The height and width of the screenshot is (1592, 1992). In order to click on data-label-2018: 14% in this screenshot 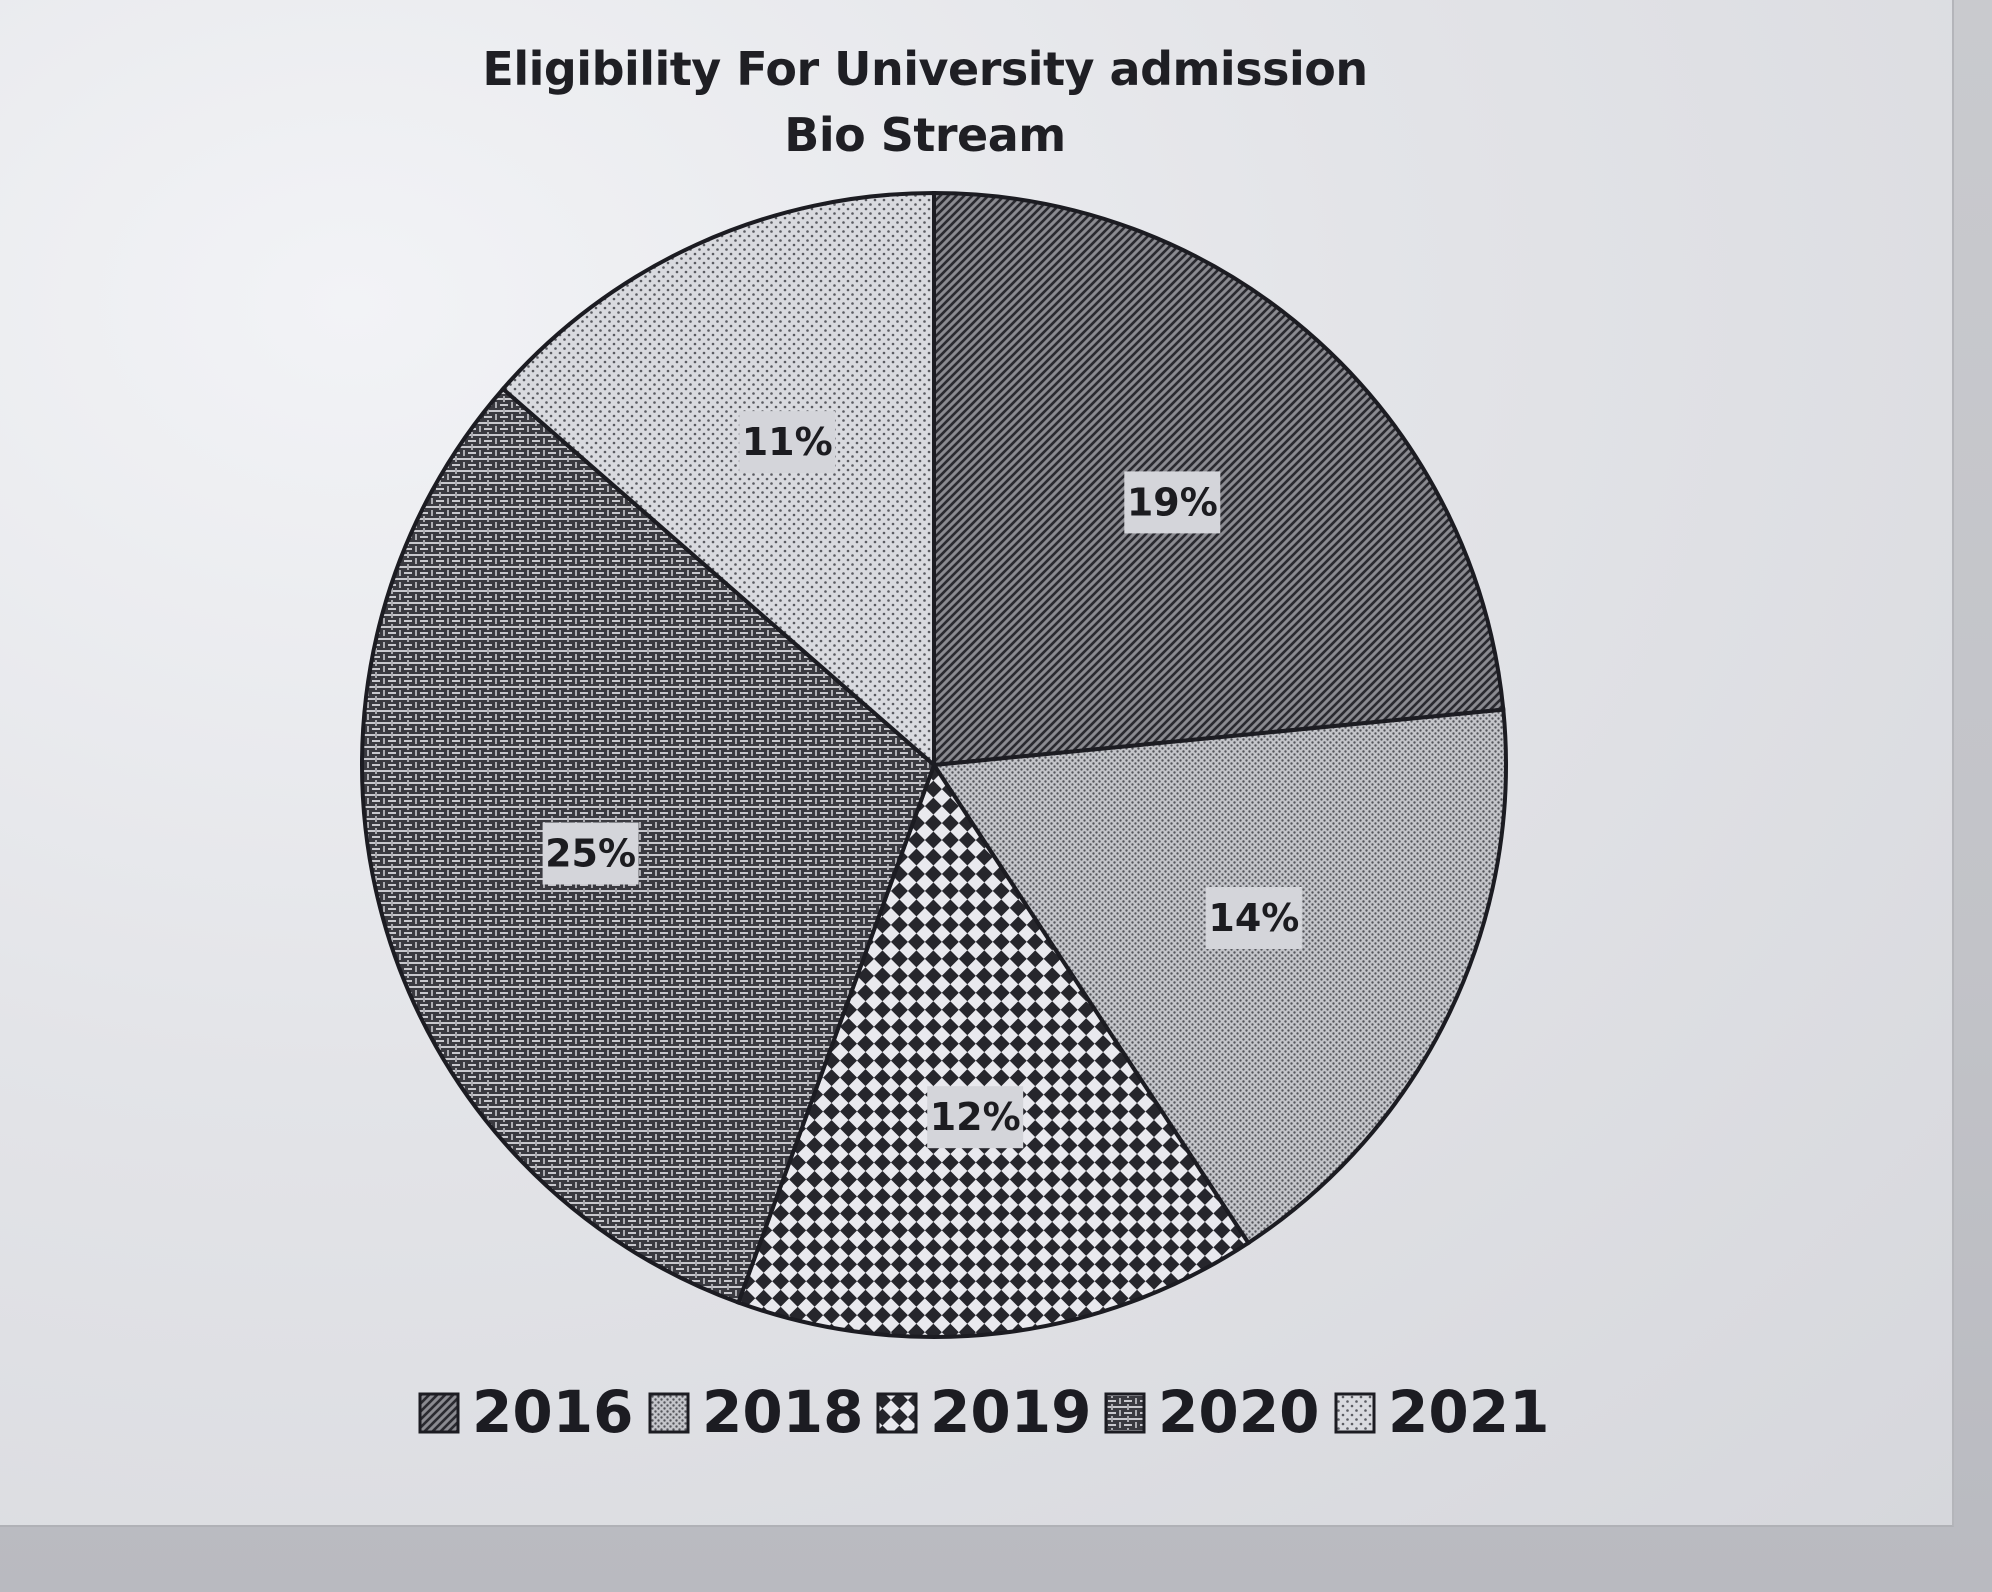, I will do `click(1253, 918)`.